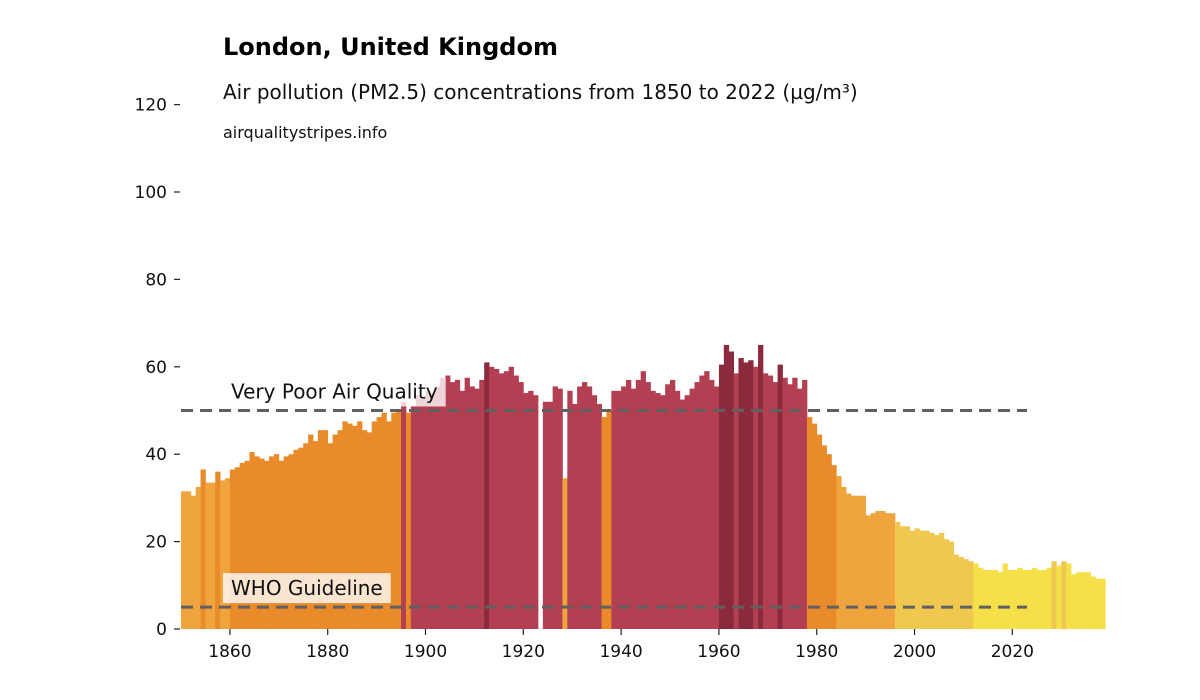 This screenshot has height=700, width=1200. I want to click on bar-1930, so click(575, 516).